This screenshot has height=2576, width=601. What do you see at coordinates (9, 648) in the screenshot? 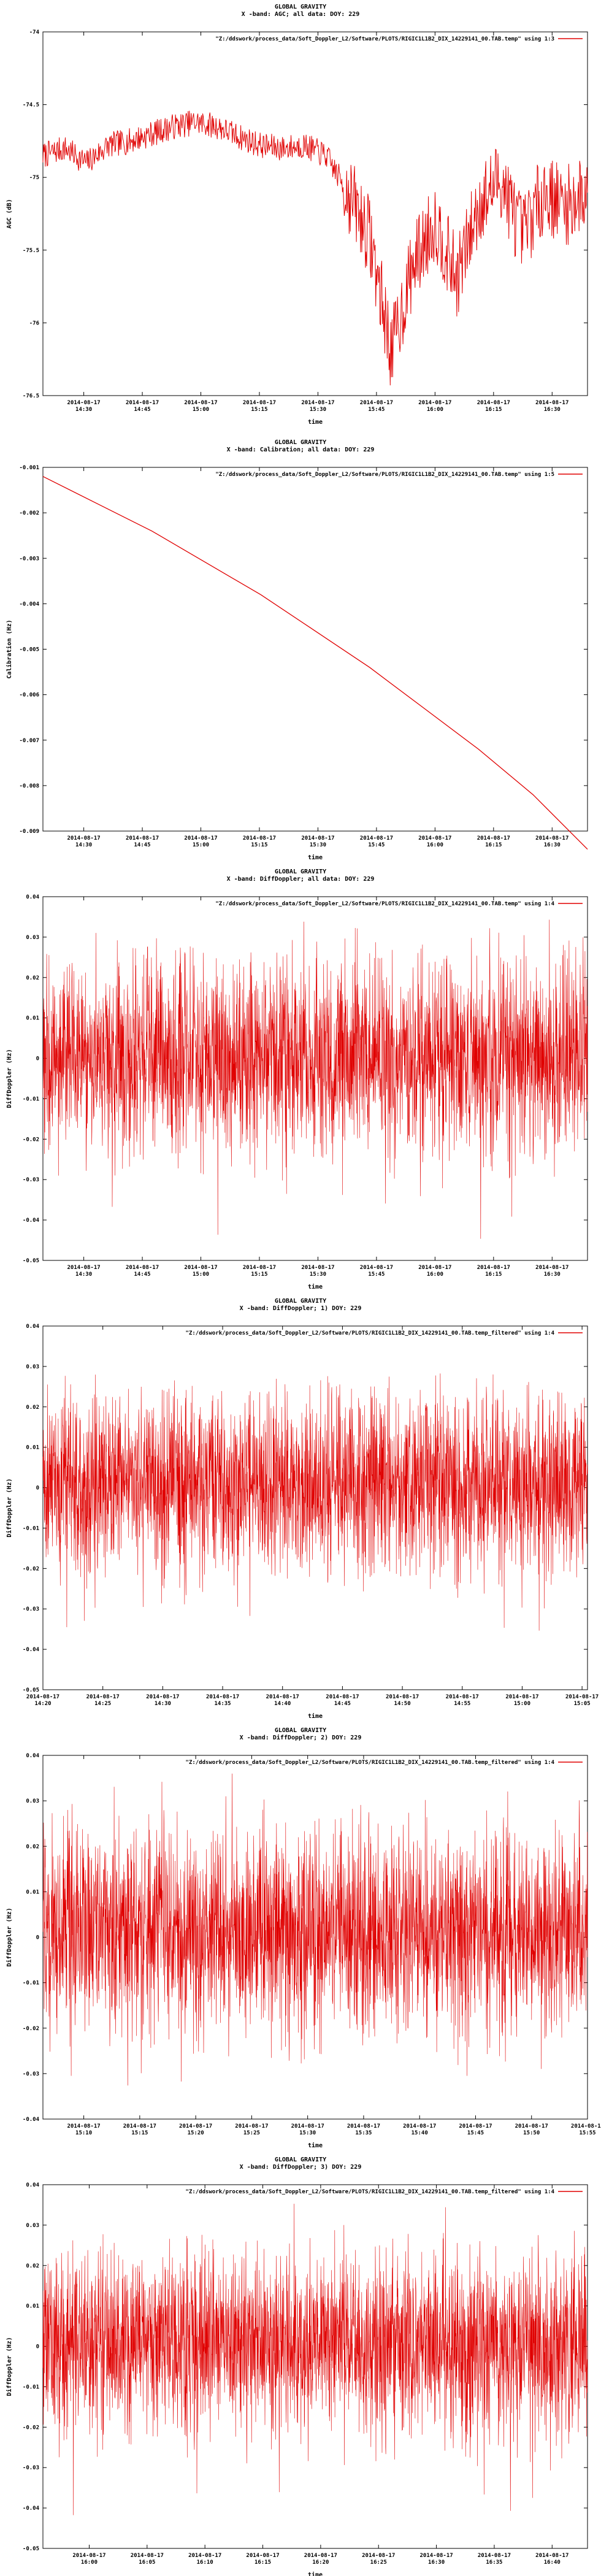
I see `y-axis-label: Calibration (Hz)` at bounding box center [9, 648].